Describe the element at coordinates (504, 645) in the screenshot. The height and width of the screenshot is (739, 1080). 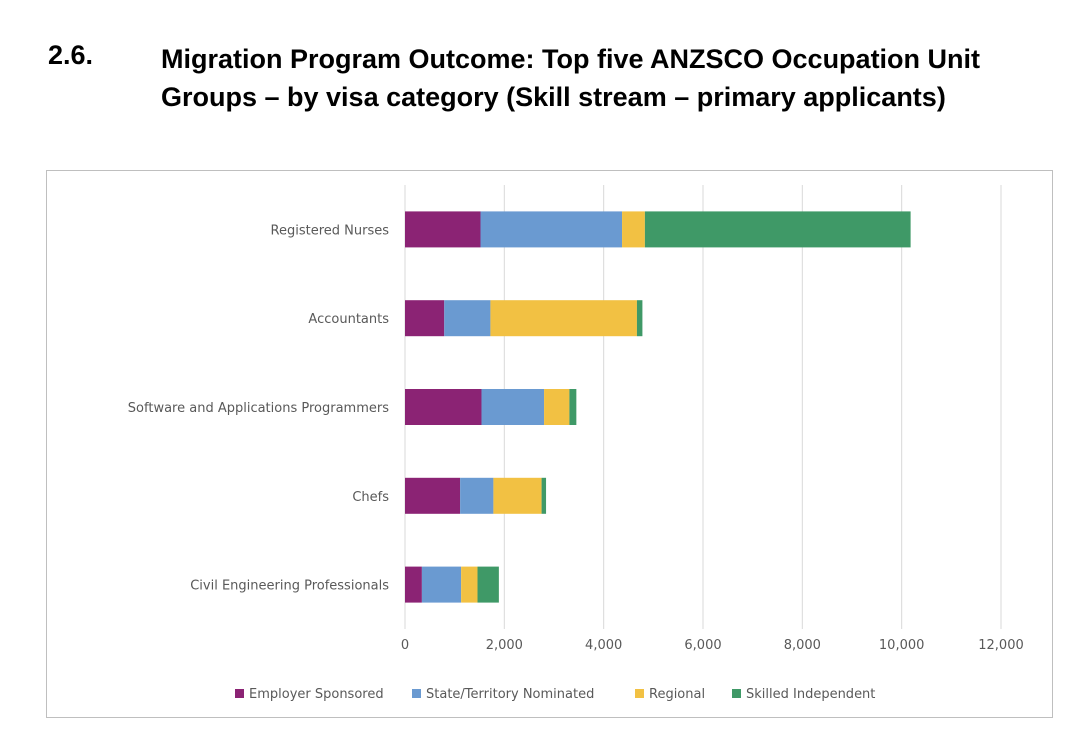
I see `x-tick-label: 2,000` at that location.